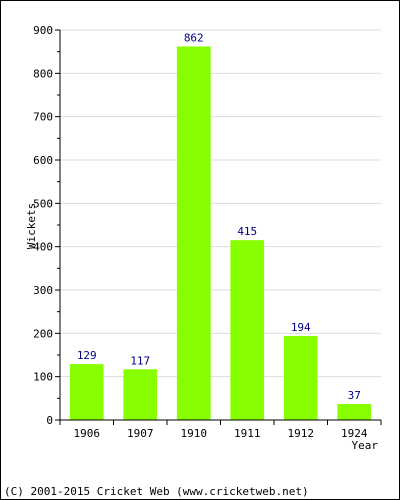 This screenshot has width=400, height=500. Describe the element at coordinates (365, 445) in the screenshot. I see `x-axis-title: Year` at that location.